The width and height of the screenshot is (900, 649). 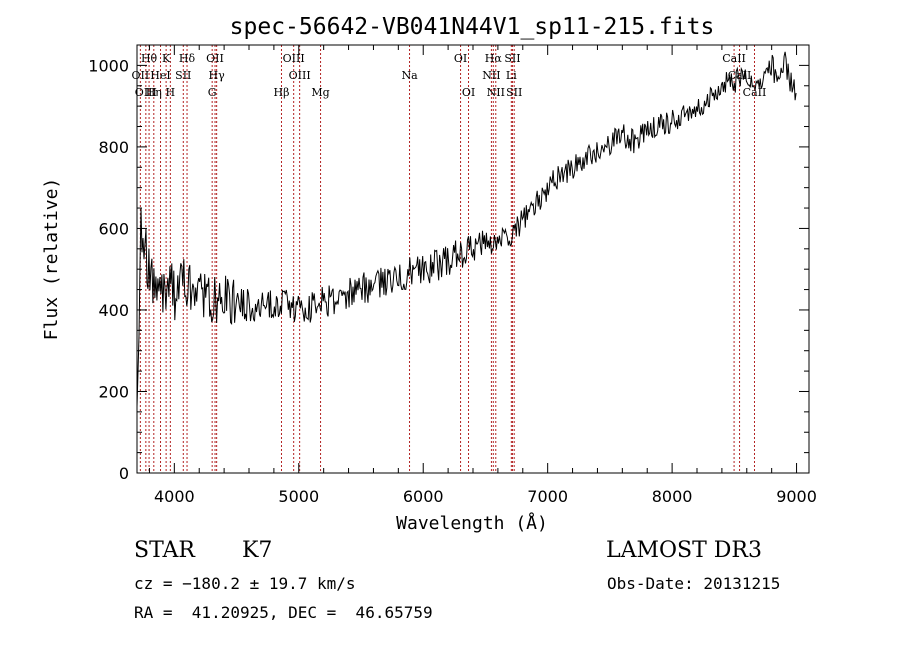 I want to click on line-label-hα: Hα, so click(x=494, y=58).